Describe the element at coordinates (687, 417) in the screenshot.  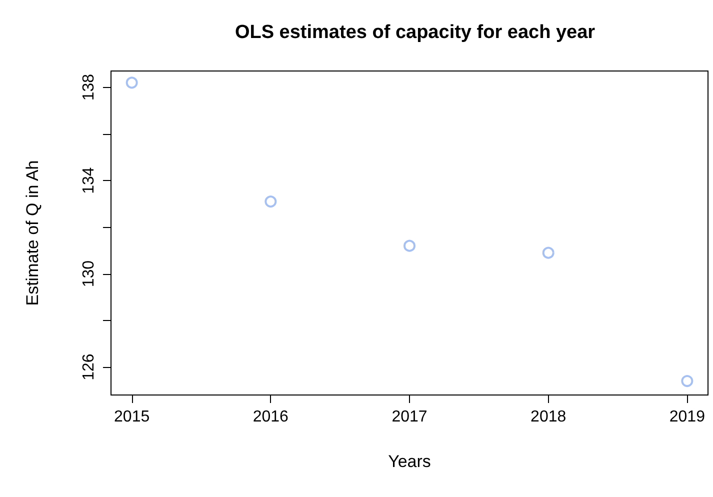
I see `x-tick-label: 2019` at that location.